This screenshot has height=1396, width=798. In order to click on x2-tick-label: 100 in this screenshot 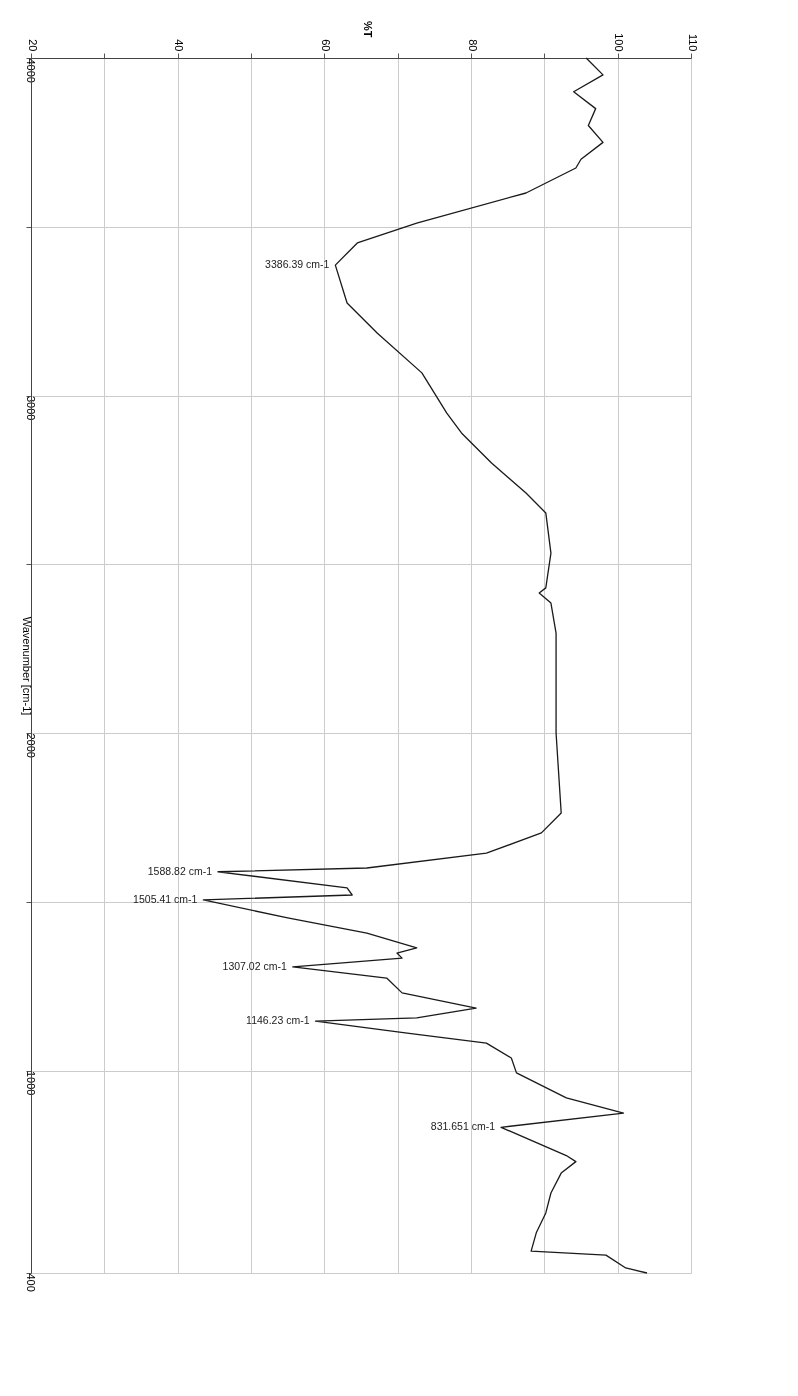, I will do `click(619, 42)`.